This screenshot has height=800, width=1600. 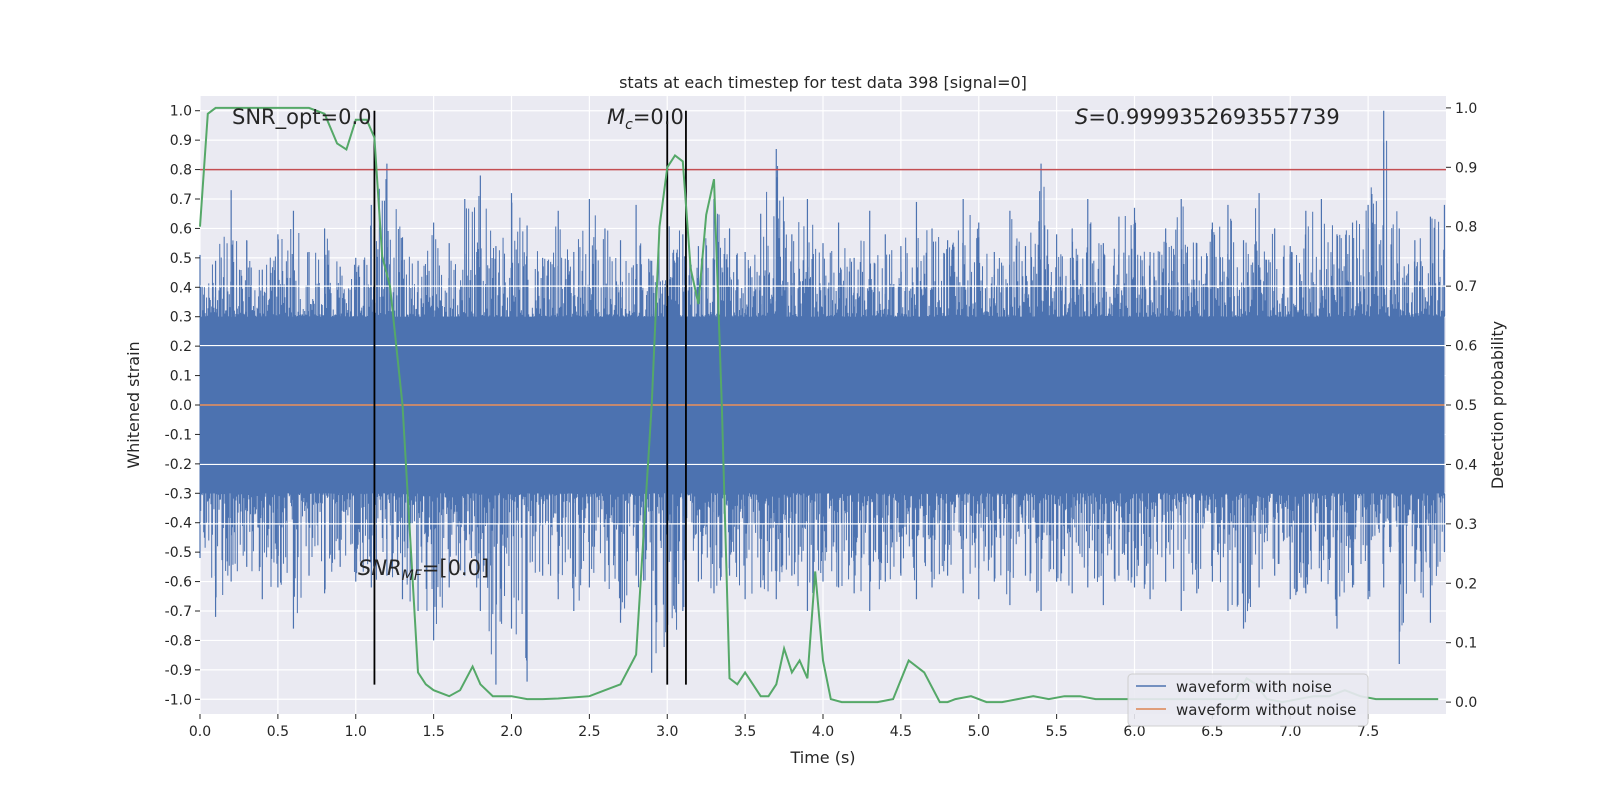 What do you see at coordinates (356, 732) in the screenshot?
I see `x-tick-label: 1.0` at bounding box center [356, 732].